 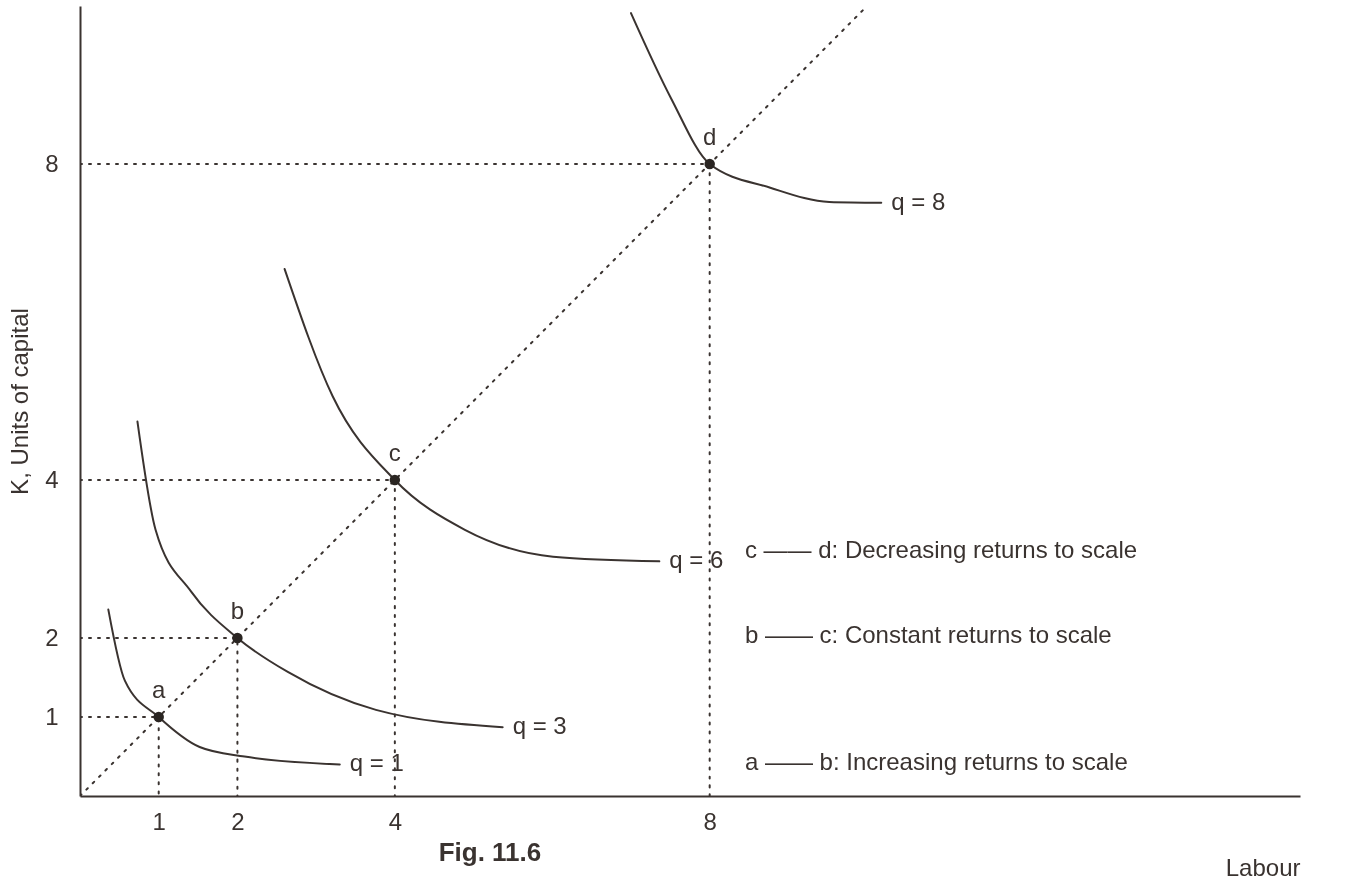 What do you see at coordinates (490, 852) in the screenshot?
I see `text: Fig. 11.6` at bounding box center [490, 852].